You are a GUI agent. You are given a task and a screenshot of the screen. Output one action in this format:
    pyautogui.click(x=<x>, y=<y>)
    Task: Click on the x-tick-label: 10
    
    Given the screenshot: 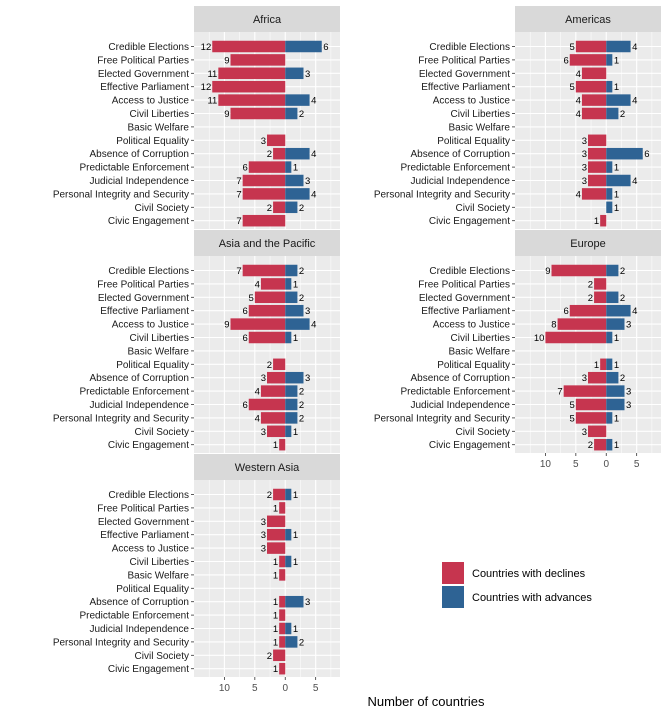 What is the action you would take?
    pyautogui.click(x=546, y=464)
    